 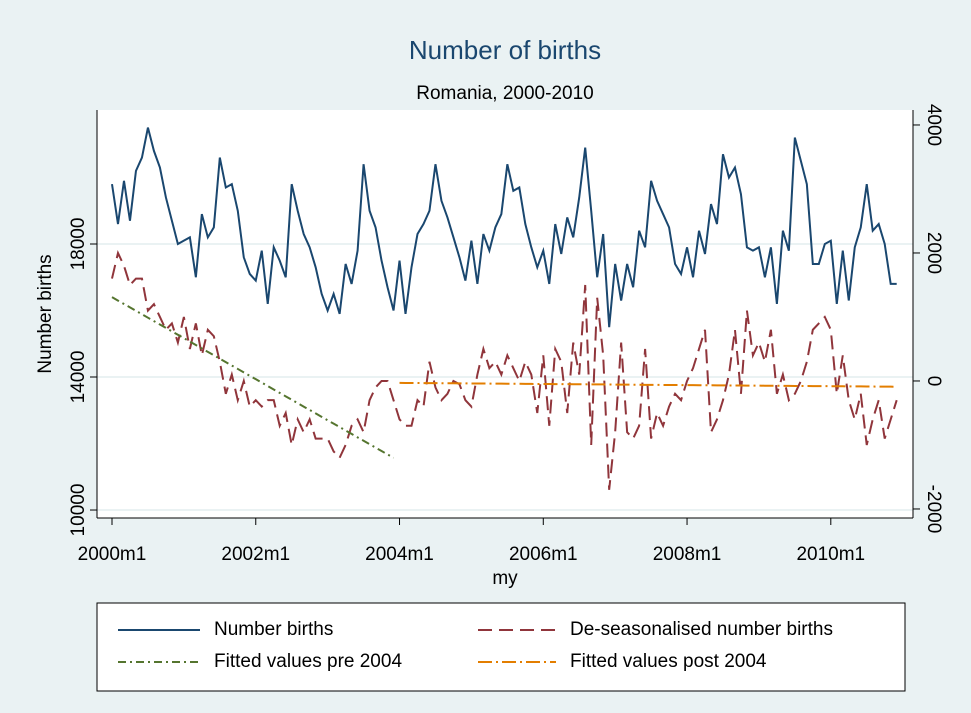 What do you see at coordinates (504, 93) in the screenshot?
I see `chart-subtitle: Romania, 2000-2010` at bounding box center [504, 93].